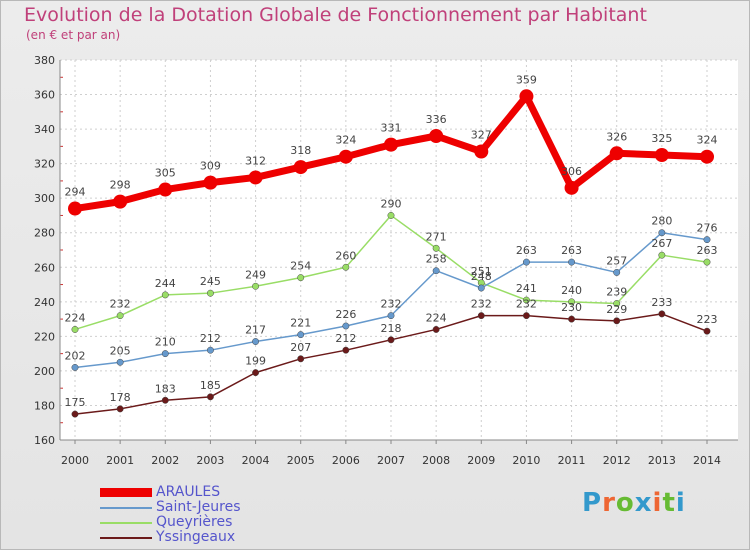 This screenshot has width=750, height=550. Describe the element at coordinates (44, 95) in the screenshot. I see `y-tick-label: 360` at that location.